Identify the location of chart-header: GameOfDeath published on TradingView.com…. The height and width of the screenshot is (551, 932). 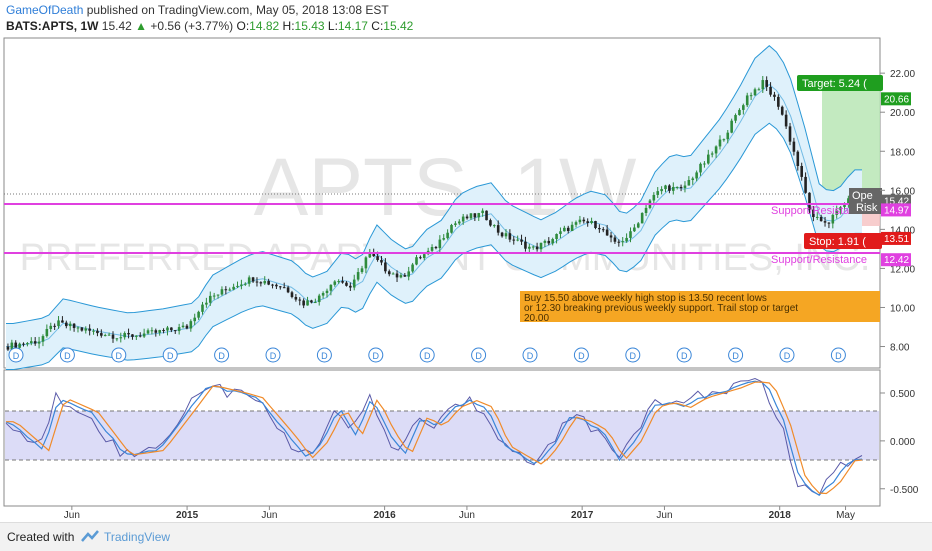
(456, 18).